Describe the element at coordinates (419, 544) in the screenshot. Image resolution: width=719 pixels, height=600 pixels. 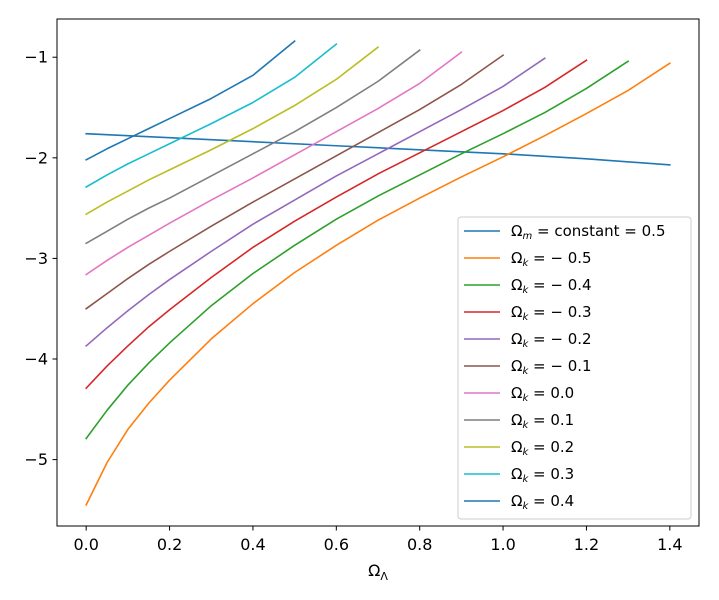
I see `x-tick-label: 0.8` at that location.